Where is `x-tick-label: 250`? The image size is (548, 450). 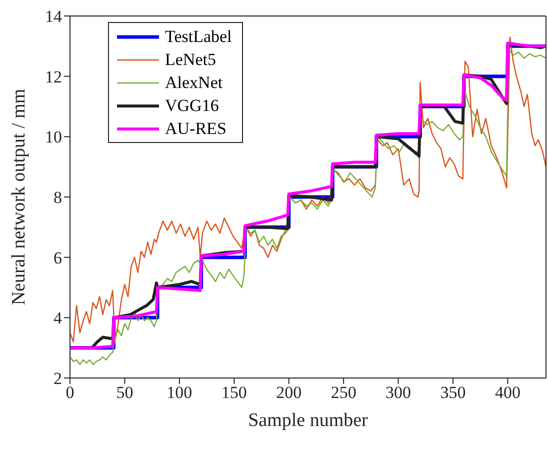 x-tick-label: 250 is located at coordinates (343, 392).